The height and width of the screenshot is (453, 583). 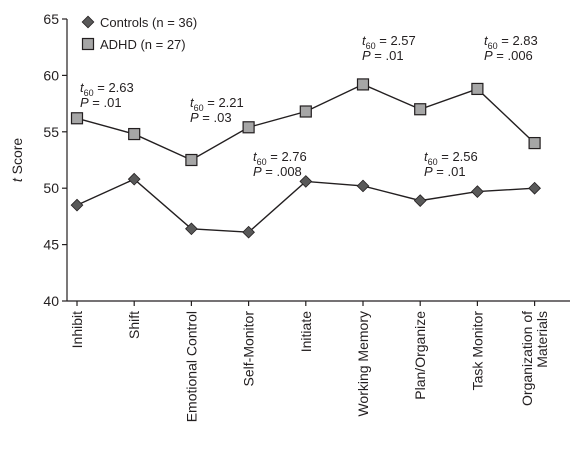 I want to click on x-category-label: Emotional Control, so click(x=191, y=366).